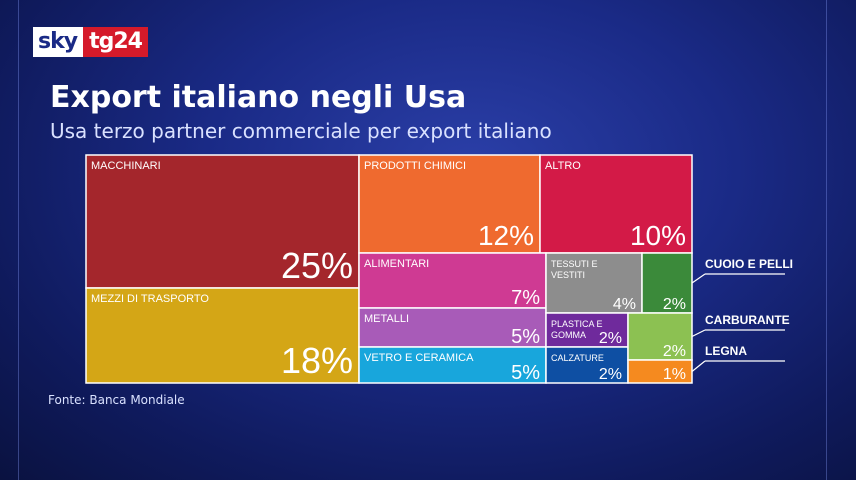 The image size is (856, 480). What do you see at coordinates (667, 283) in the screenshot?
I see `tile-cuoio-e-pelli` at bounding box center [667, 283].